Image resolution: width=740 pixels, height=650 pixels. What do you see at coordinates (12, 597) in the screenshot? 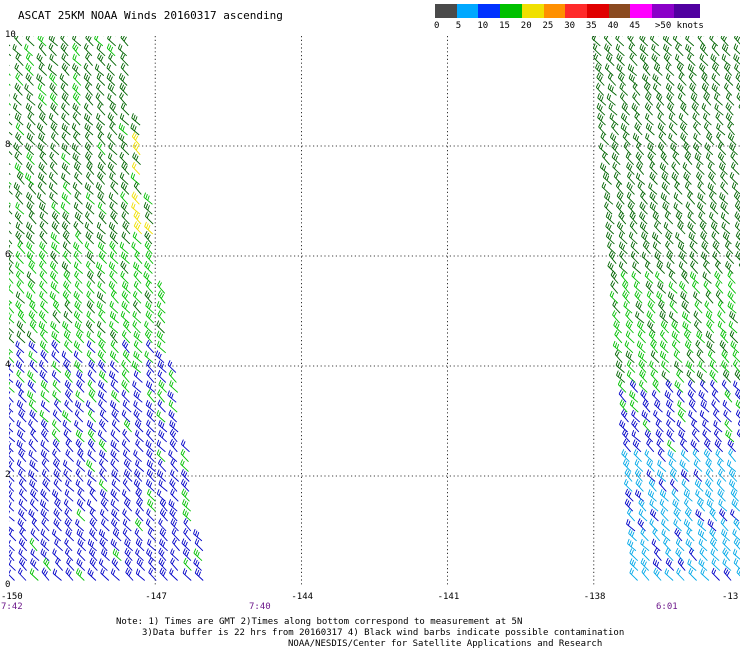
I see `lon-tick-label: -150` at bounding box center [12, 597].